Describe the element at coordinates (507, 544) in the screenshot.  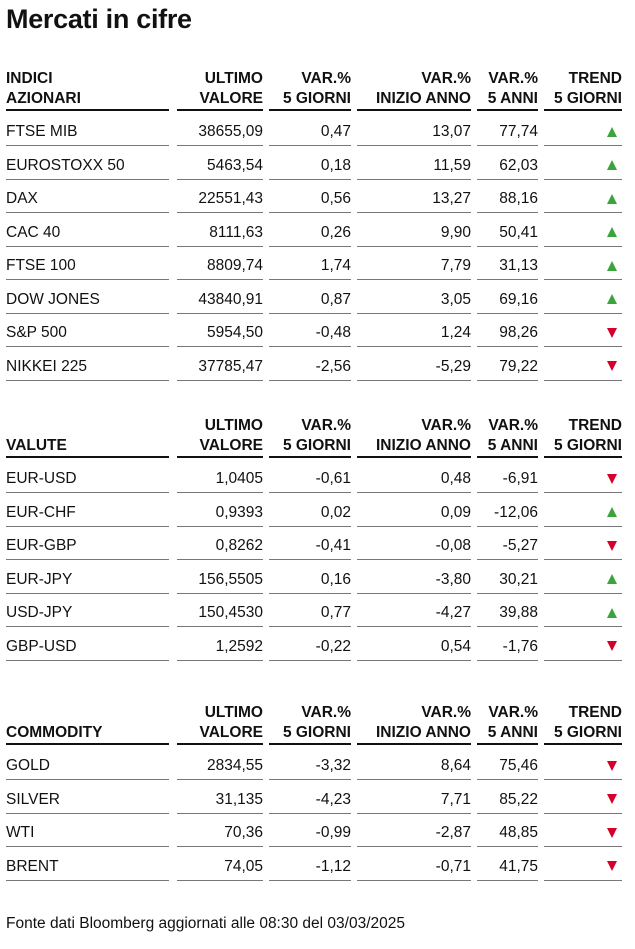
I see `cell-var5anni: -5,27` at that location.